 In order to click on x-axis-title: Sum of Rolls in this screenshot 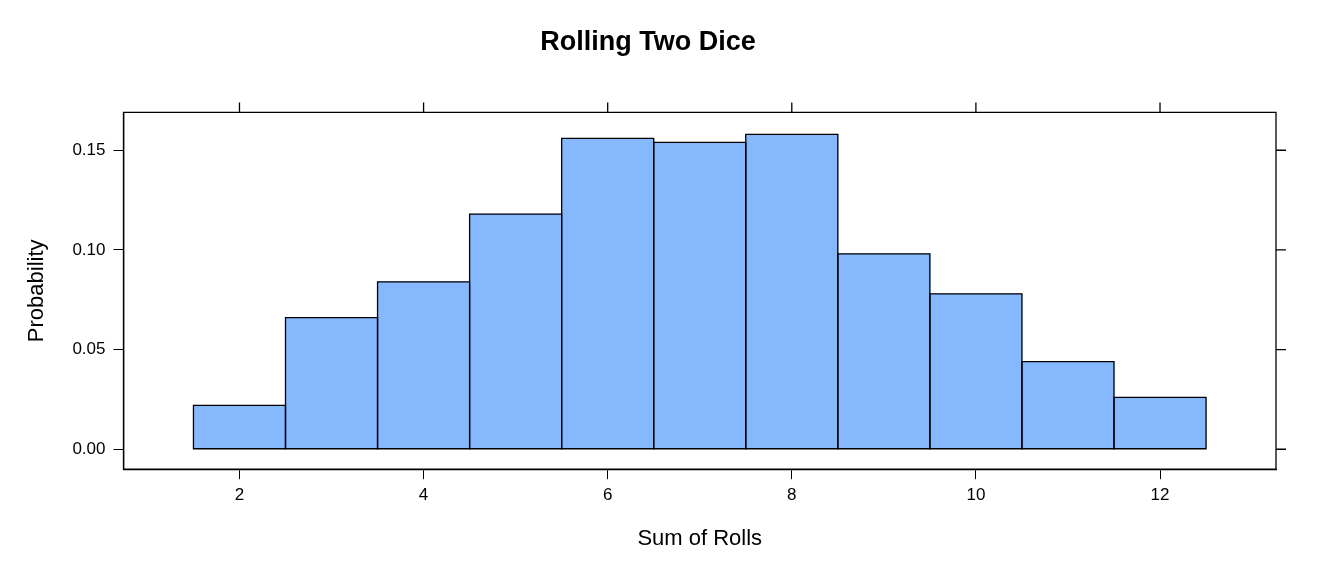, I will do `click(700, 537)`.